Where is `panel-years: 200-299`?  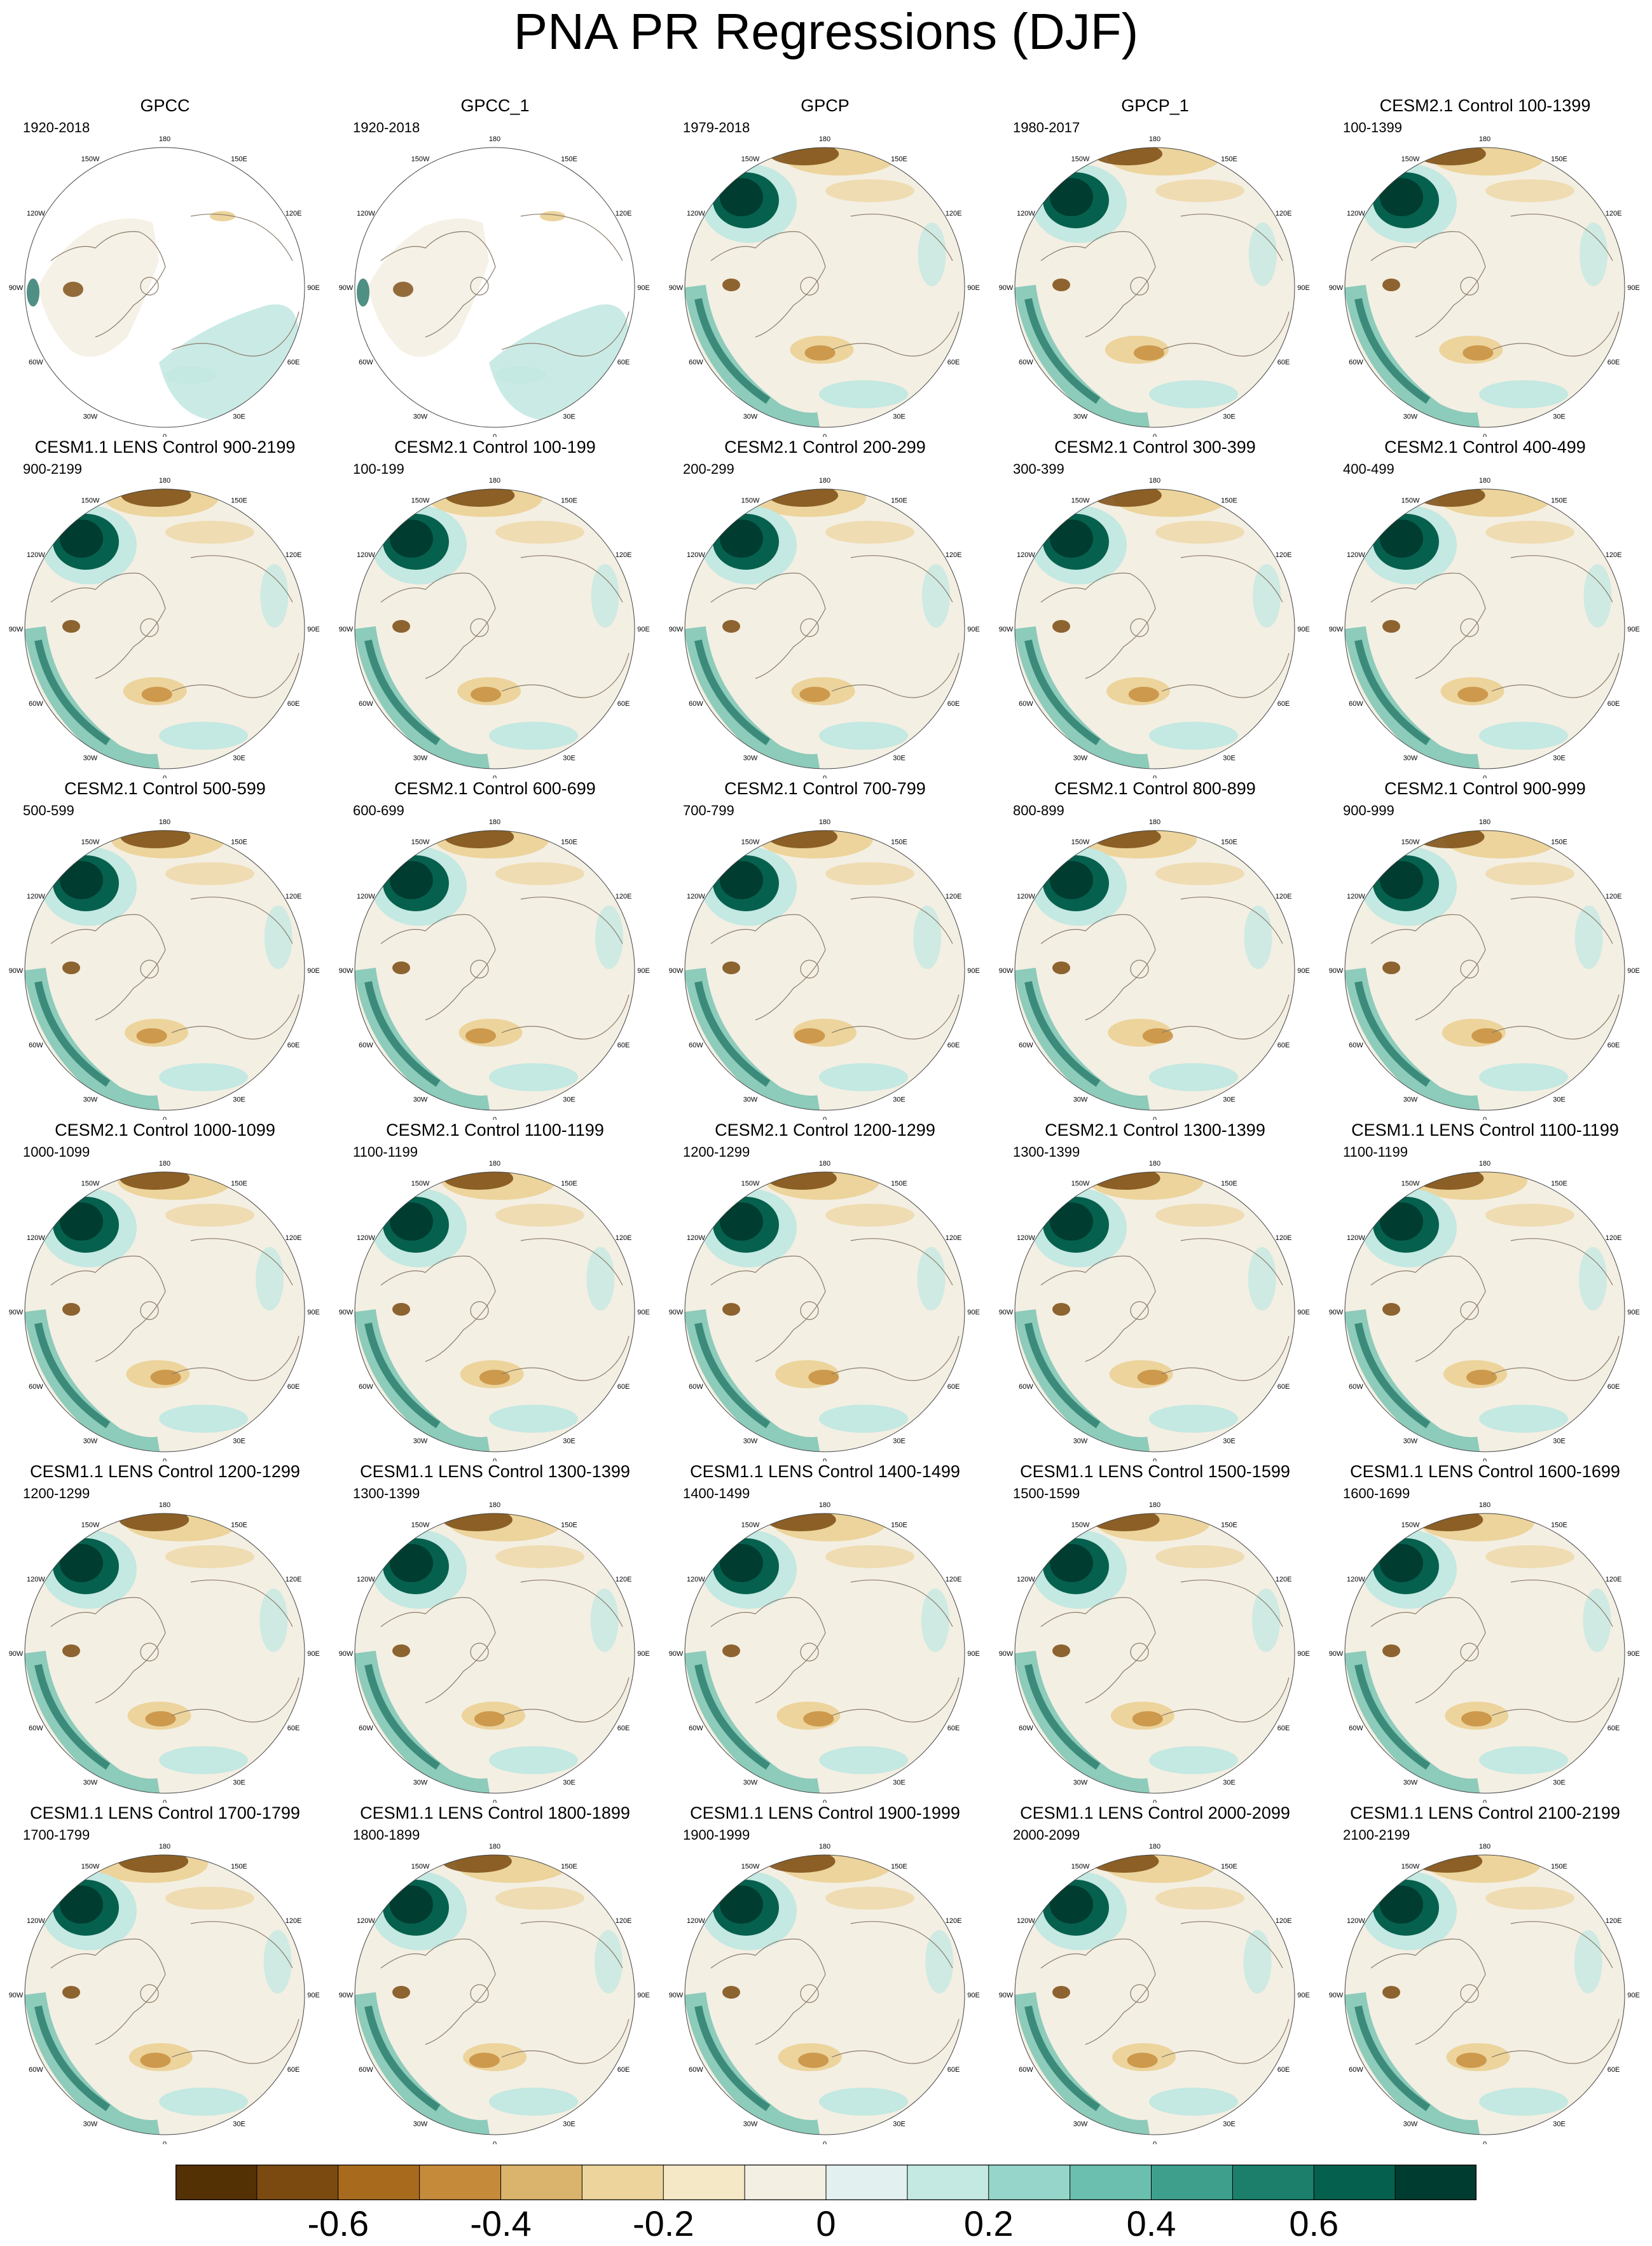 panel-years: 200-299 is located at coordinates (708, 469).